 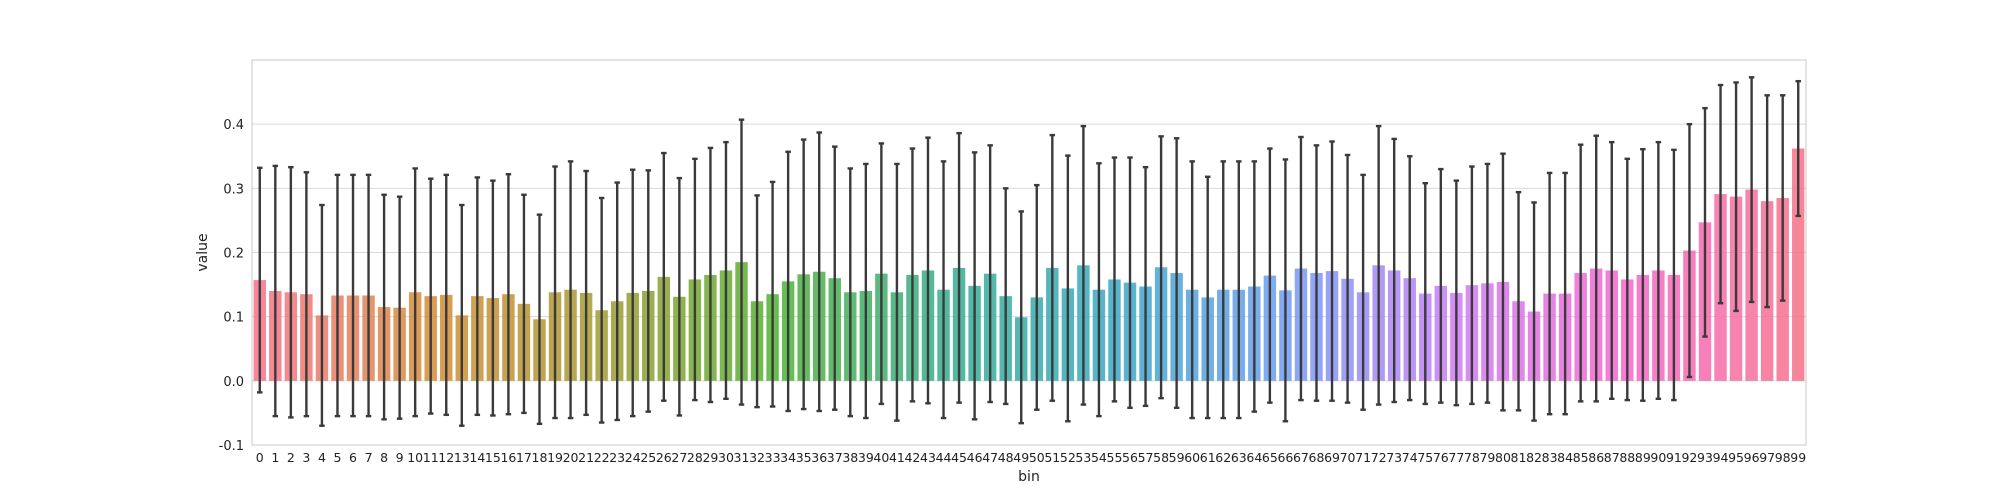 What do you see at coordinates (353, 457) in the screenshot?
I see `x-tick-label: 6` at bounding box center [353, 457].